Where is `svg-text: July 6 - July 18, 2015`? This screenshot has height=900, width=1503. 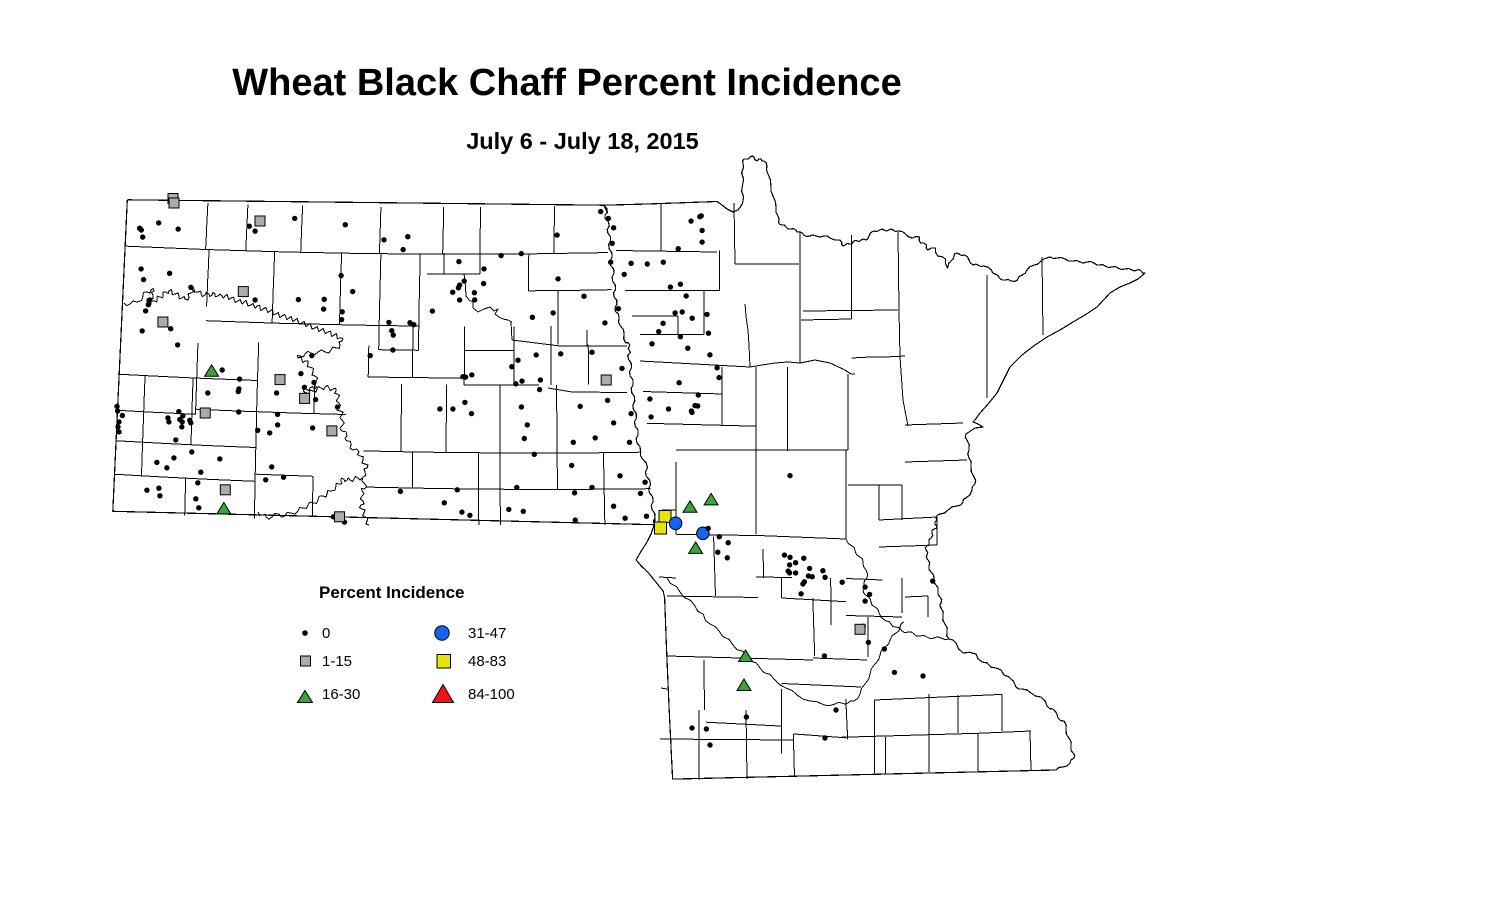
svg-text: July 6 - July 18, 2015 is located at coordinates (582, 141).